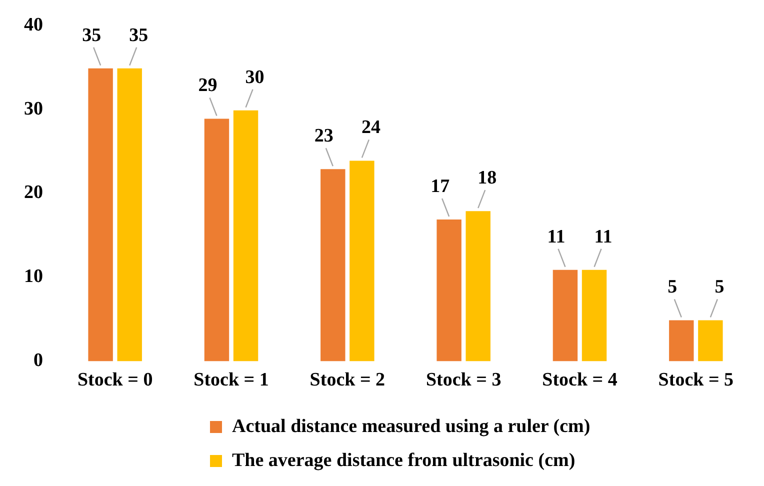  I want to click on y-tick-label: 20, so click(33, 193).